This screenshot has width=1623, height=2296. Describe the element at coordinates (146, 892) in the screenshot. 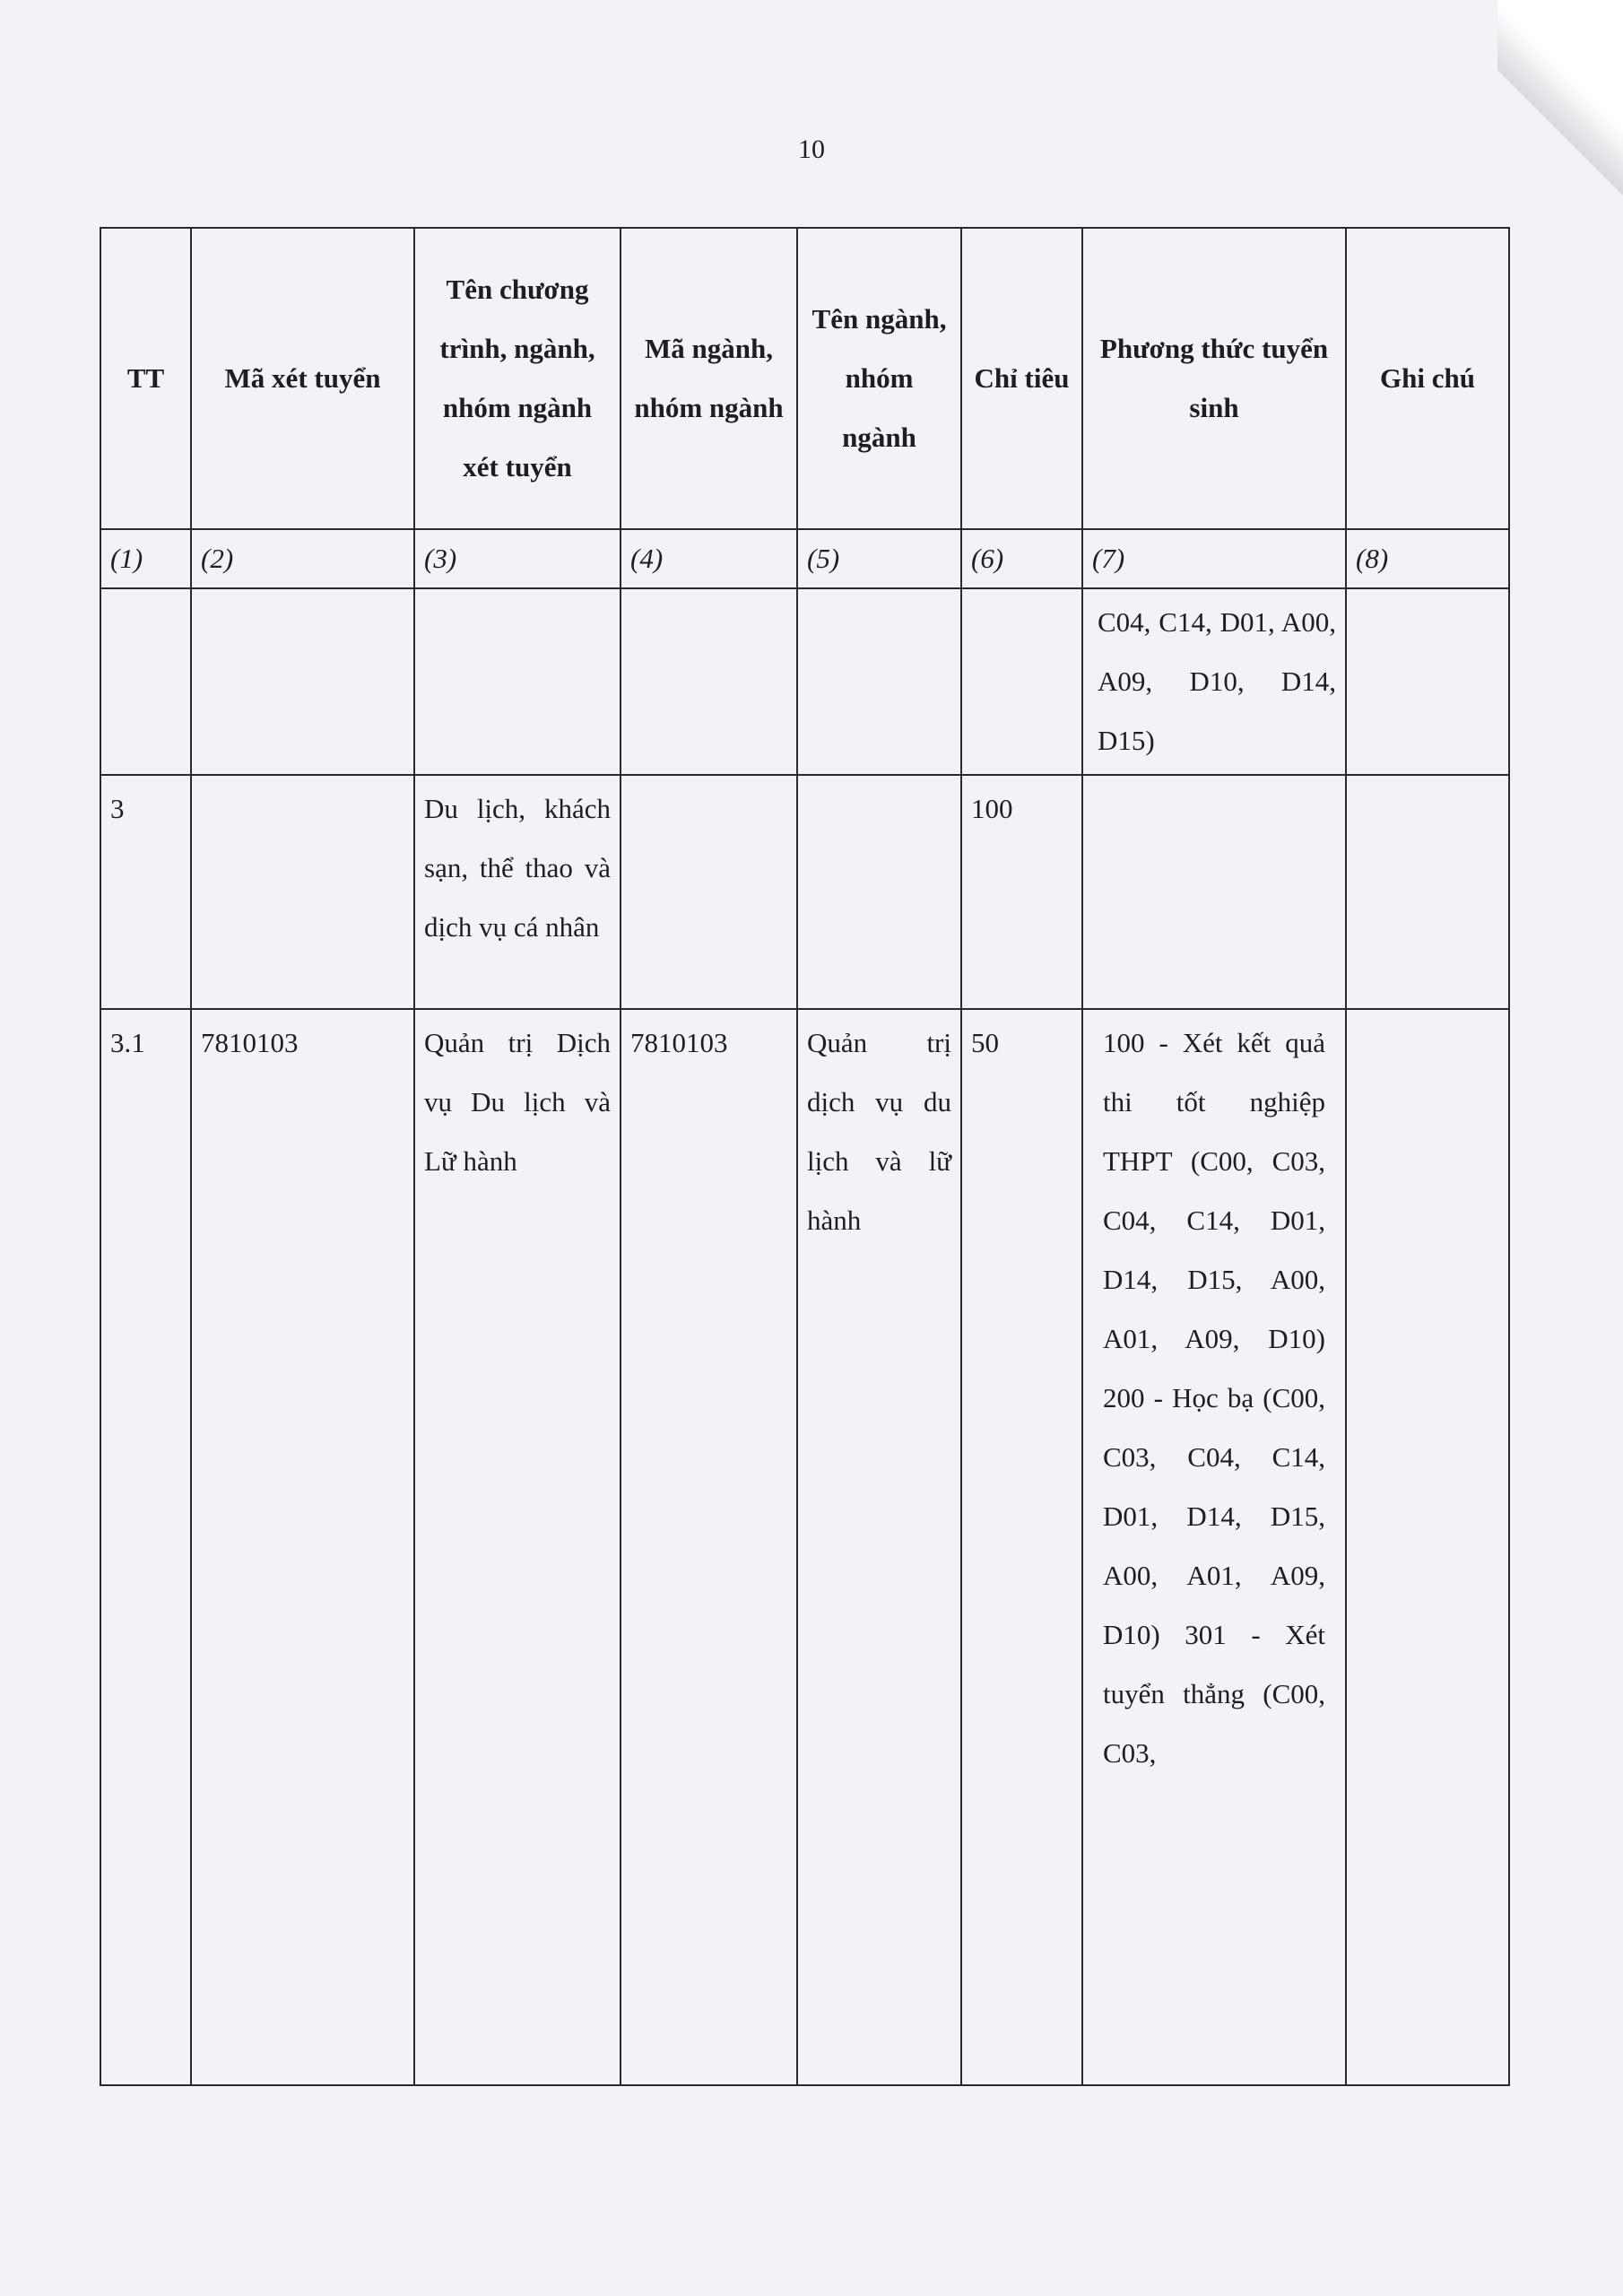

I see `cell: 3` at that location.